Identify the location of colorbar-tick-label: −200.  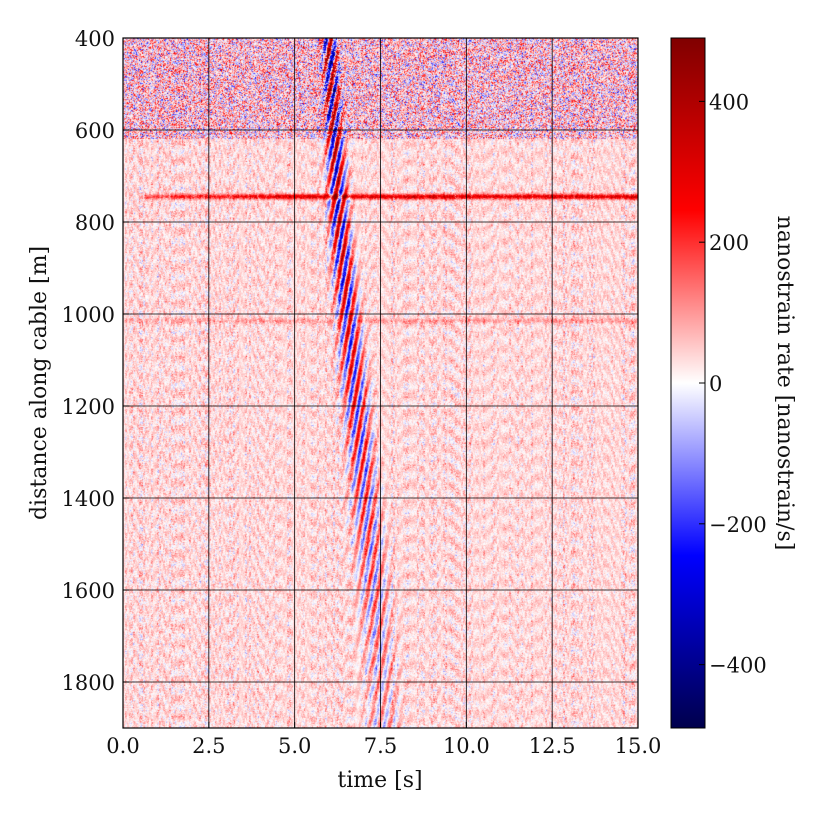
(738, 525).